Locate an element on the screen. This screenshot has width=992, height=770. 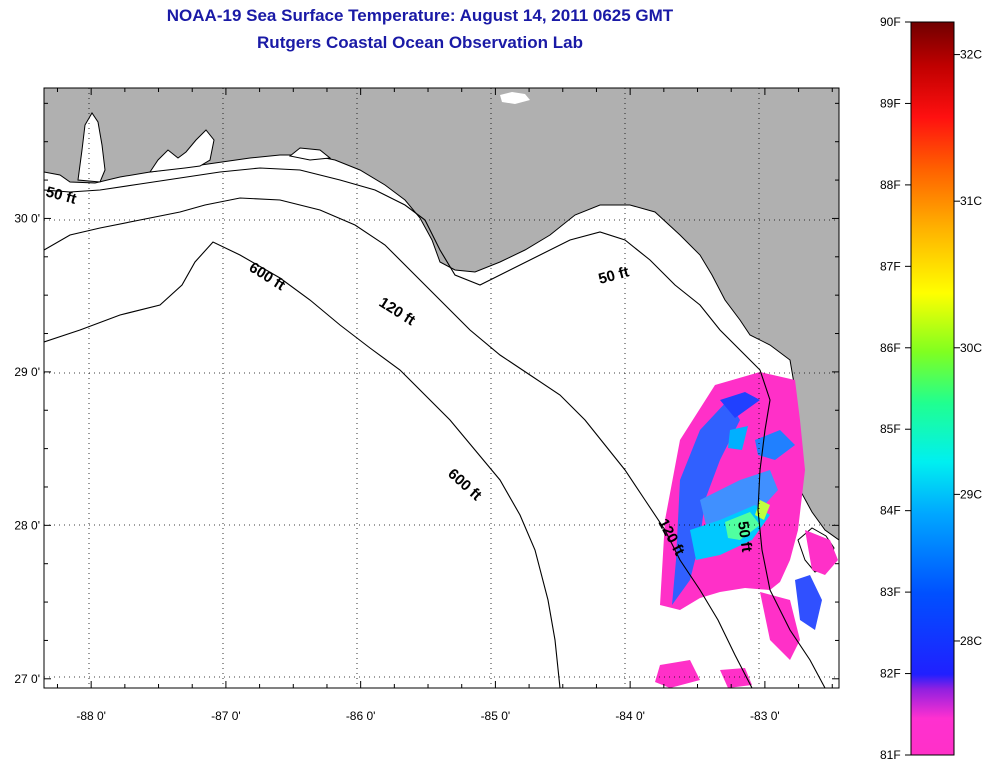
mobile-bay is located at coordinates (91, 147).